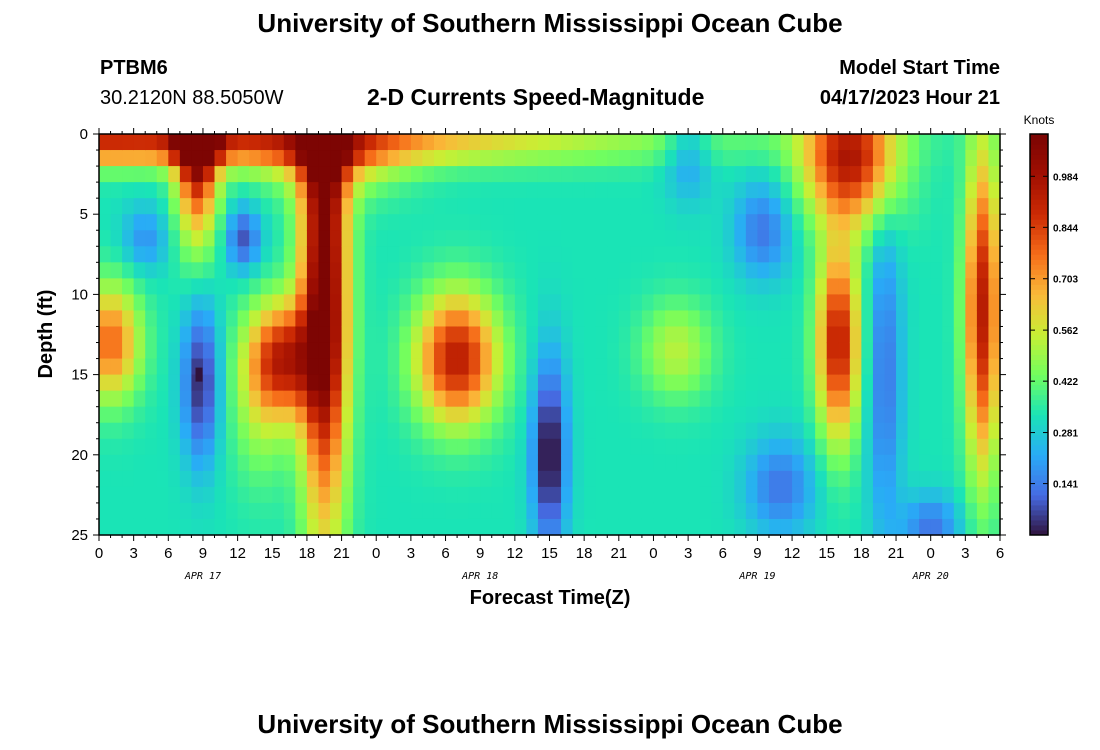 This screenshot has height=750, width=1100. What do you see at coordinates (134, 68) in the screenshot?
I see `station-id: PTBM6` at bounding box center [134, 68].